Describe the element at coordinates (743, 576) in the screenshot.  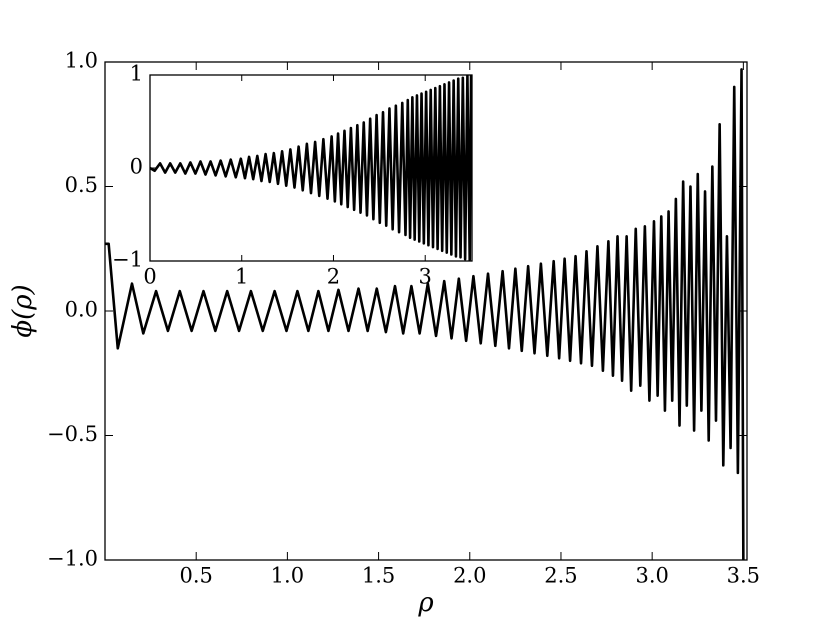
I see `x-tick-label: 3.5` at that location.